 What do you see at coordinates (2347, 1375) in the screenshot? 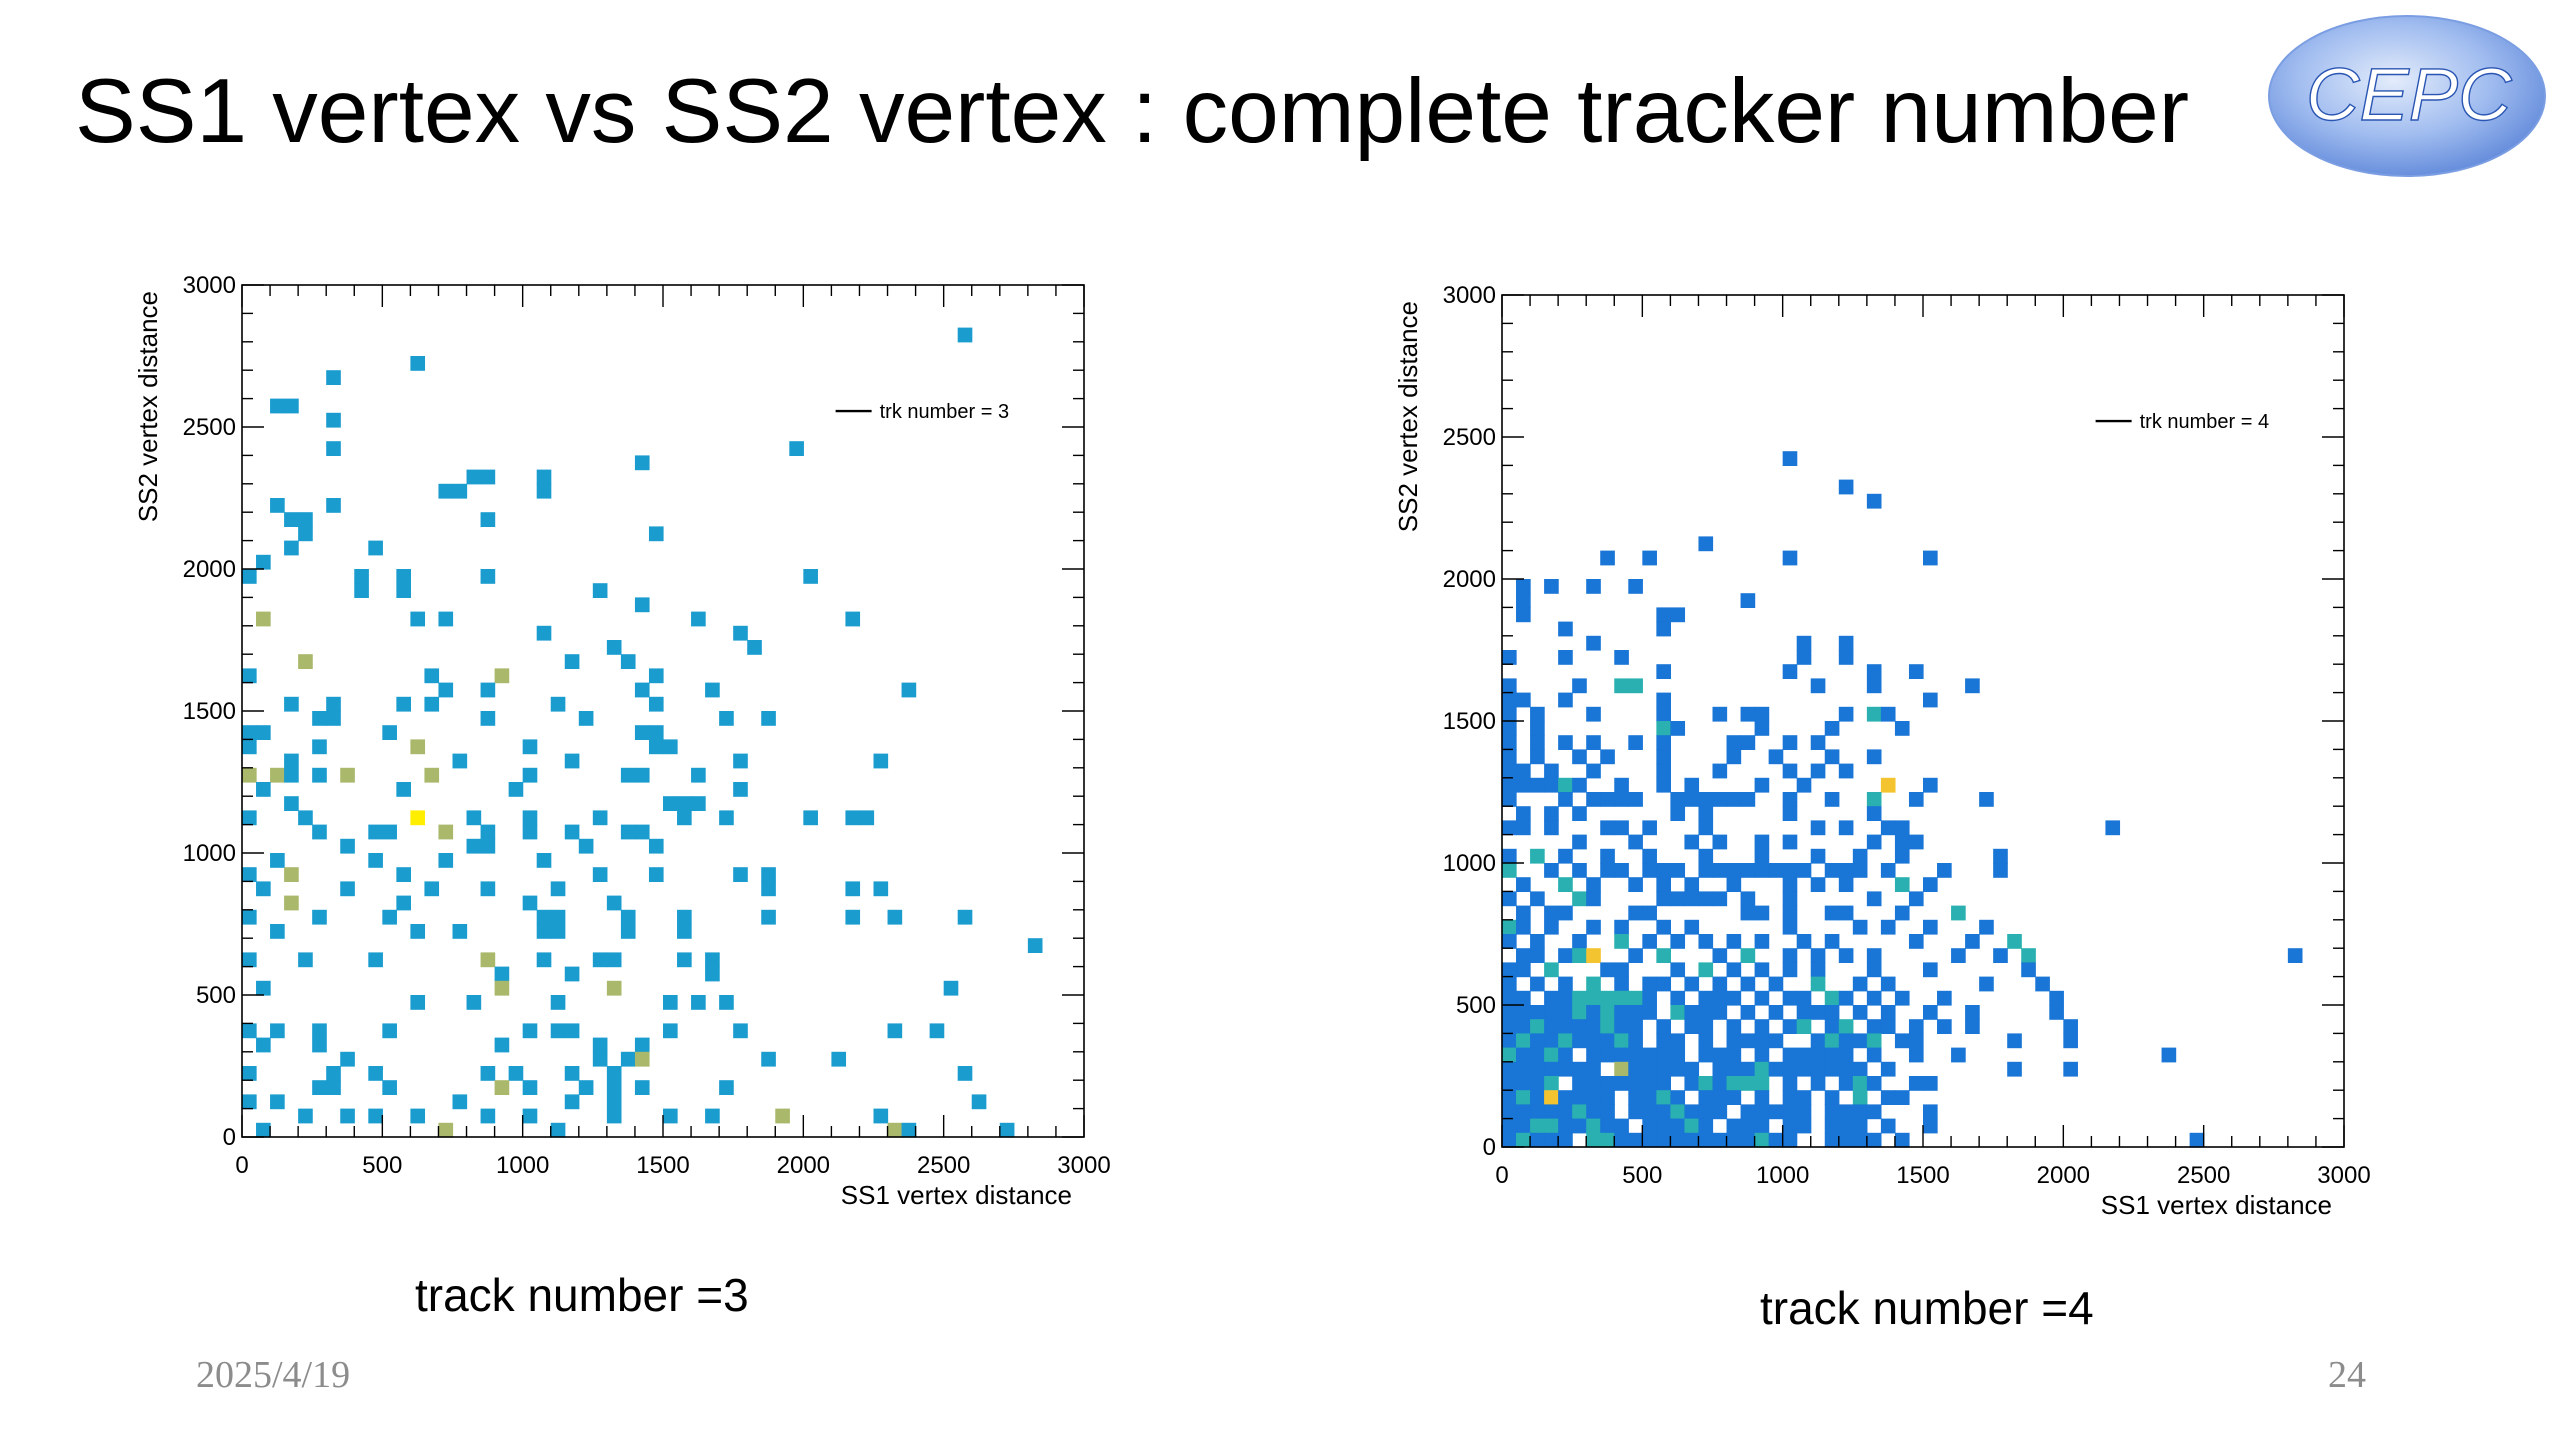
I see `slide-page-number: 24` at bounding box center [2347, 1375].